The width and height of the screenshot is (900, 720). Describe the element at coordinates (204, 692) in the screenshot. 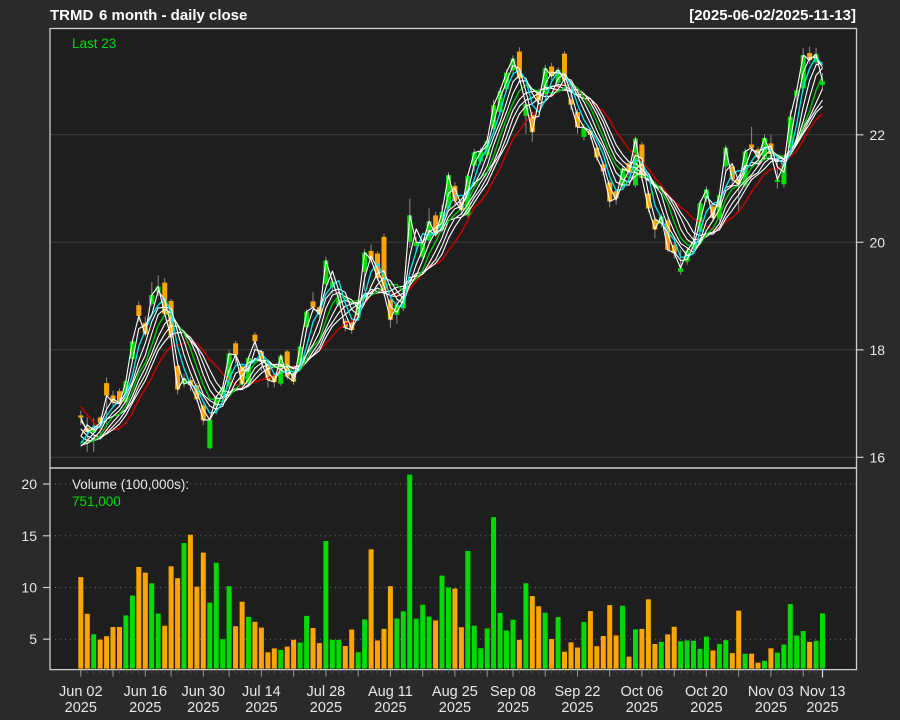

I see `svg-text: Jun 30` at that location.